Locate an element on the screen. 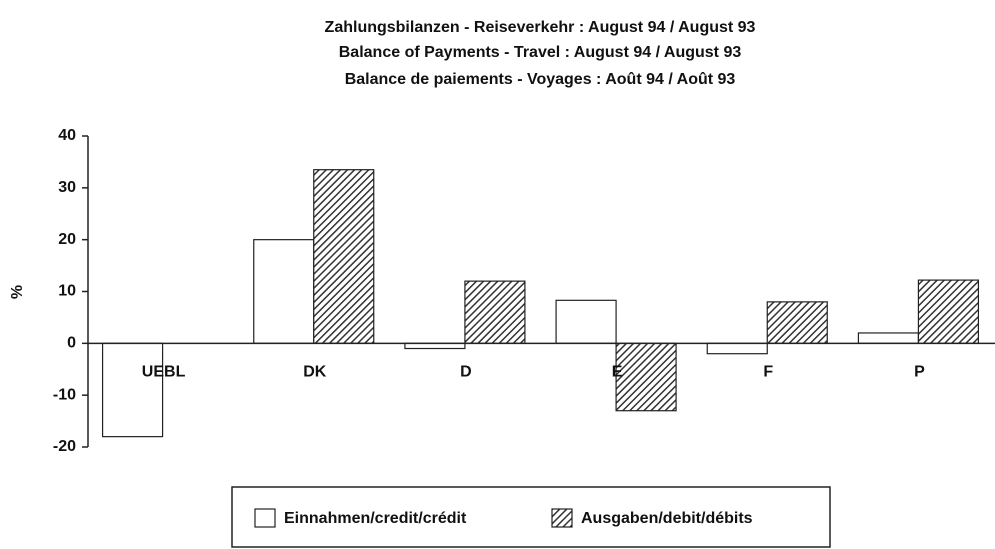 The height and width of the screenshot is (549, 995). y-tick-label: -10 is located at coordinates (64, 394).